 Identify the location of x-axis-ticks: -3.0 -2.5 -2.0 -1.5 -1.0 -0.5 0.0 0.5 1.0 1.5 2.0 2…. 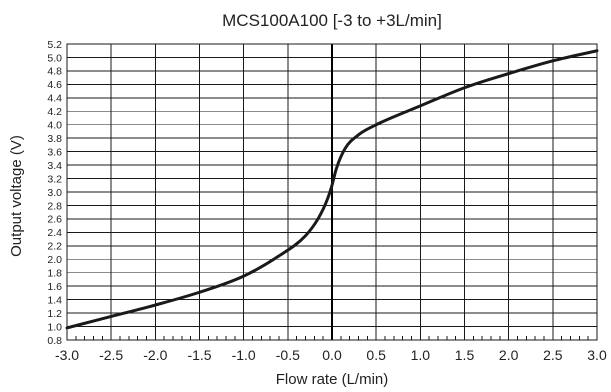
(331, 355).